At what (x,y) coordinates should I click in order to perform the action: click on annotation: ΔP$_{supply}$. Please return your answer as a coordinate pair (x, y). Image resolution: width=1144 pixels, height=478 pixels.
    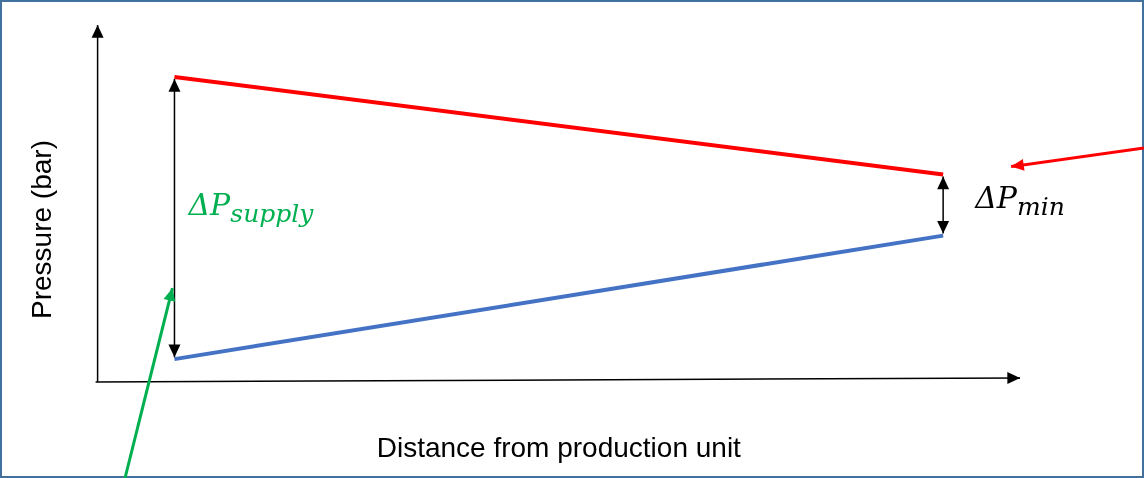
    Looking at the image, I should click on (251, 208).